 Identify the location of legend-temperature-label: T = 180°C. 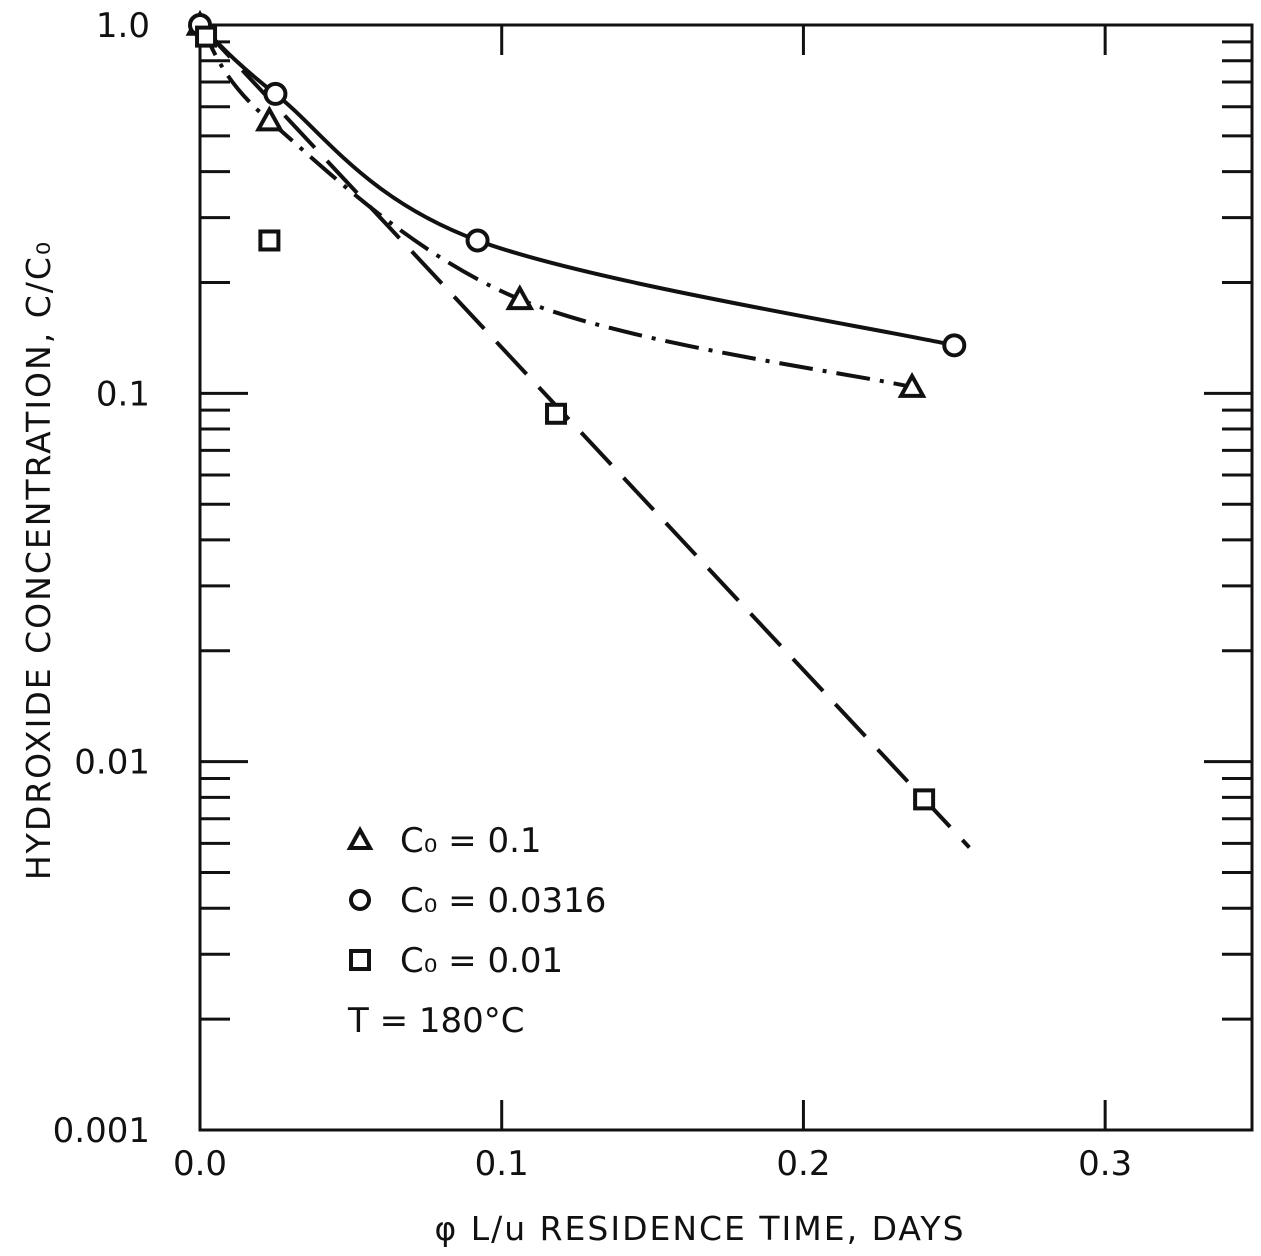
(436, 1021).